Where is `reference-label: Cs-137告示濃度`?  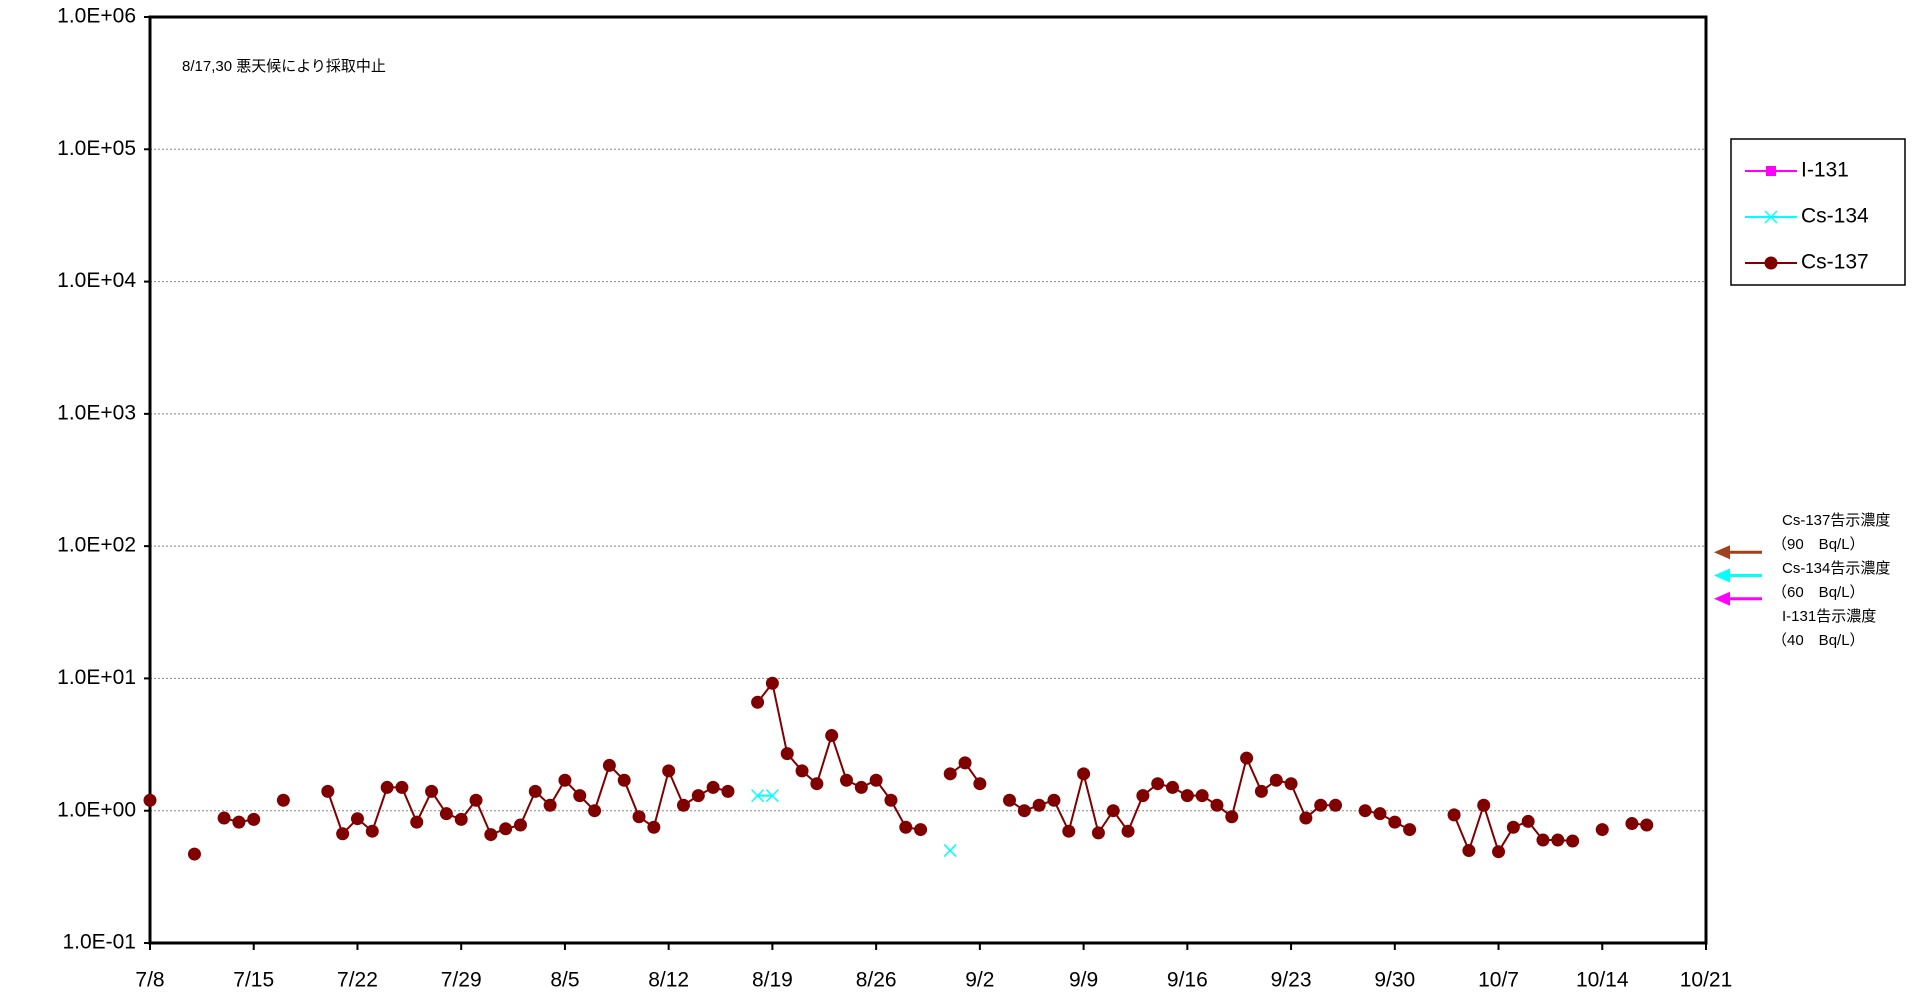 reference-label: Cs-137告示濃度 is located at coordinates (1836, 520).